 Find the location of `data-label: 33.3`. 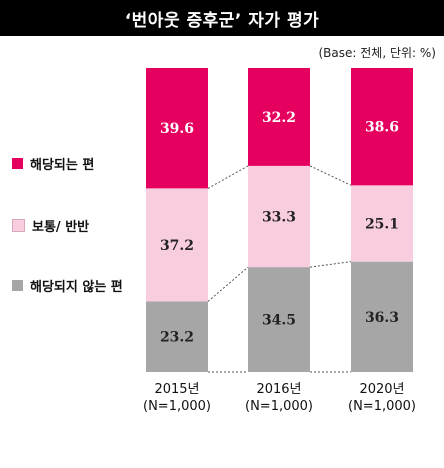

data-label: 33.3 is located at coordinates (279, 218).